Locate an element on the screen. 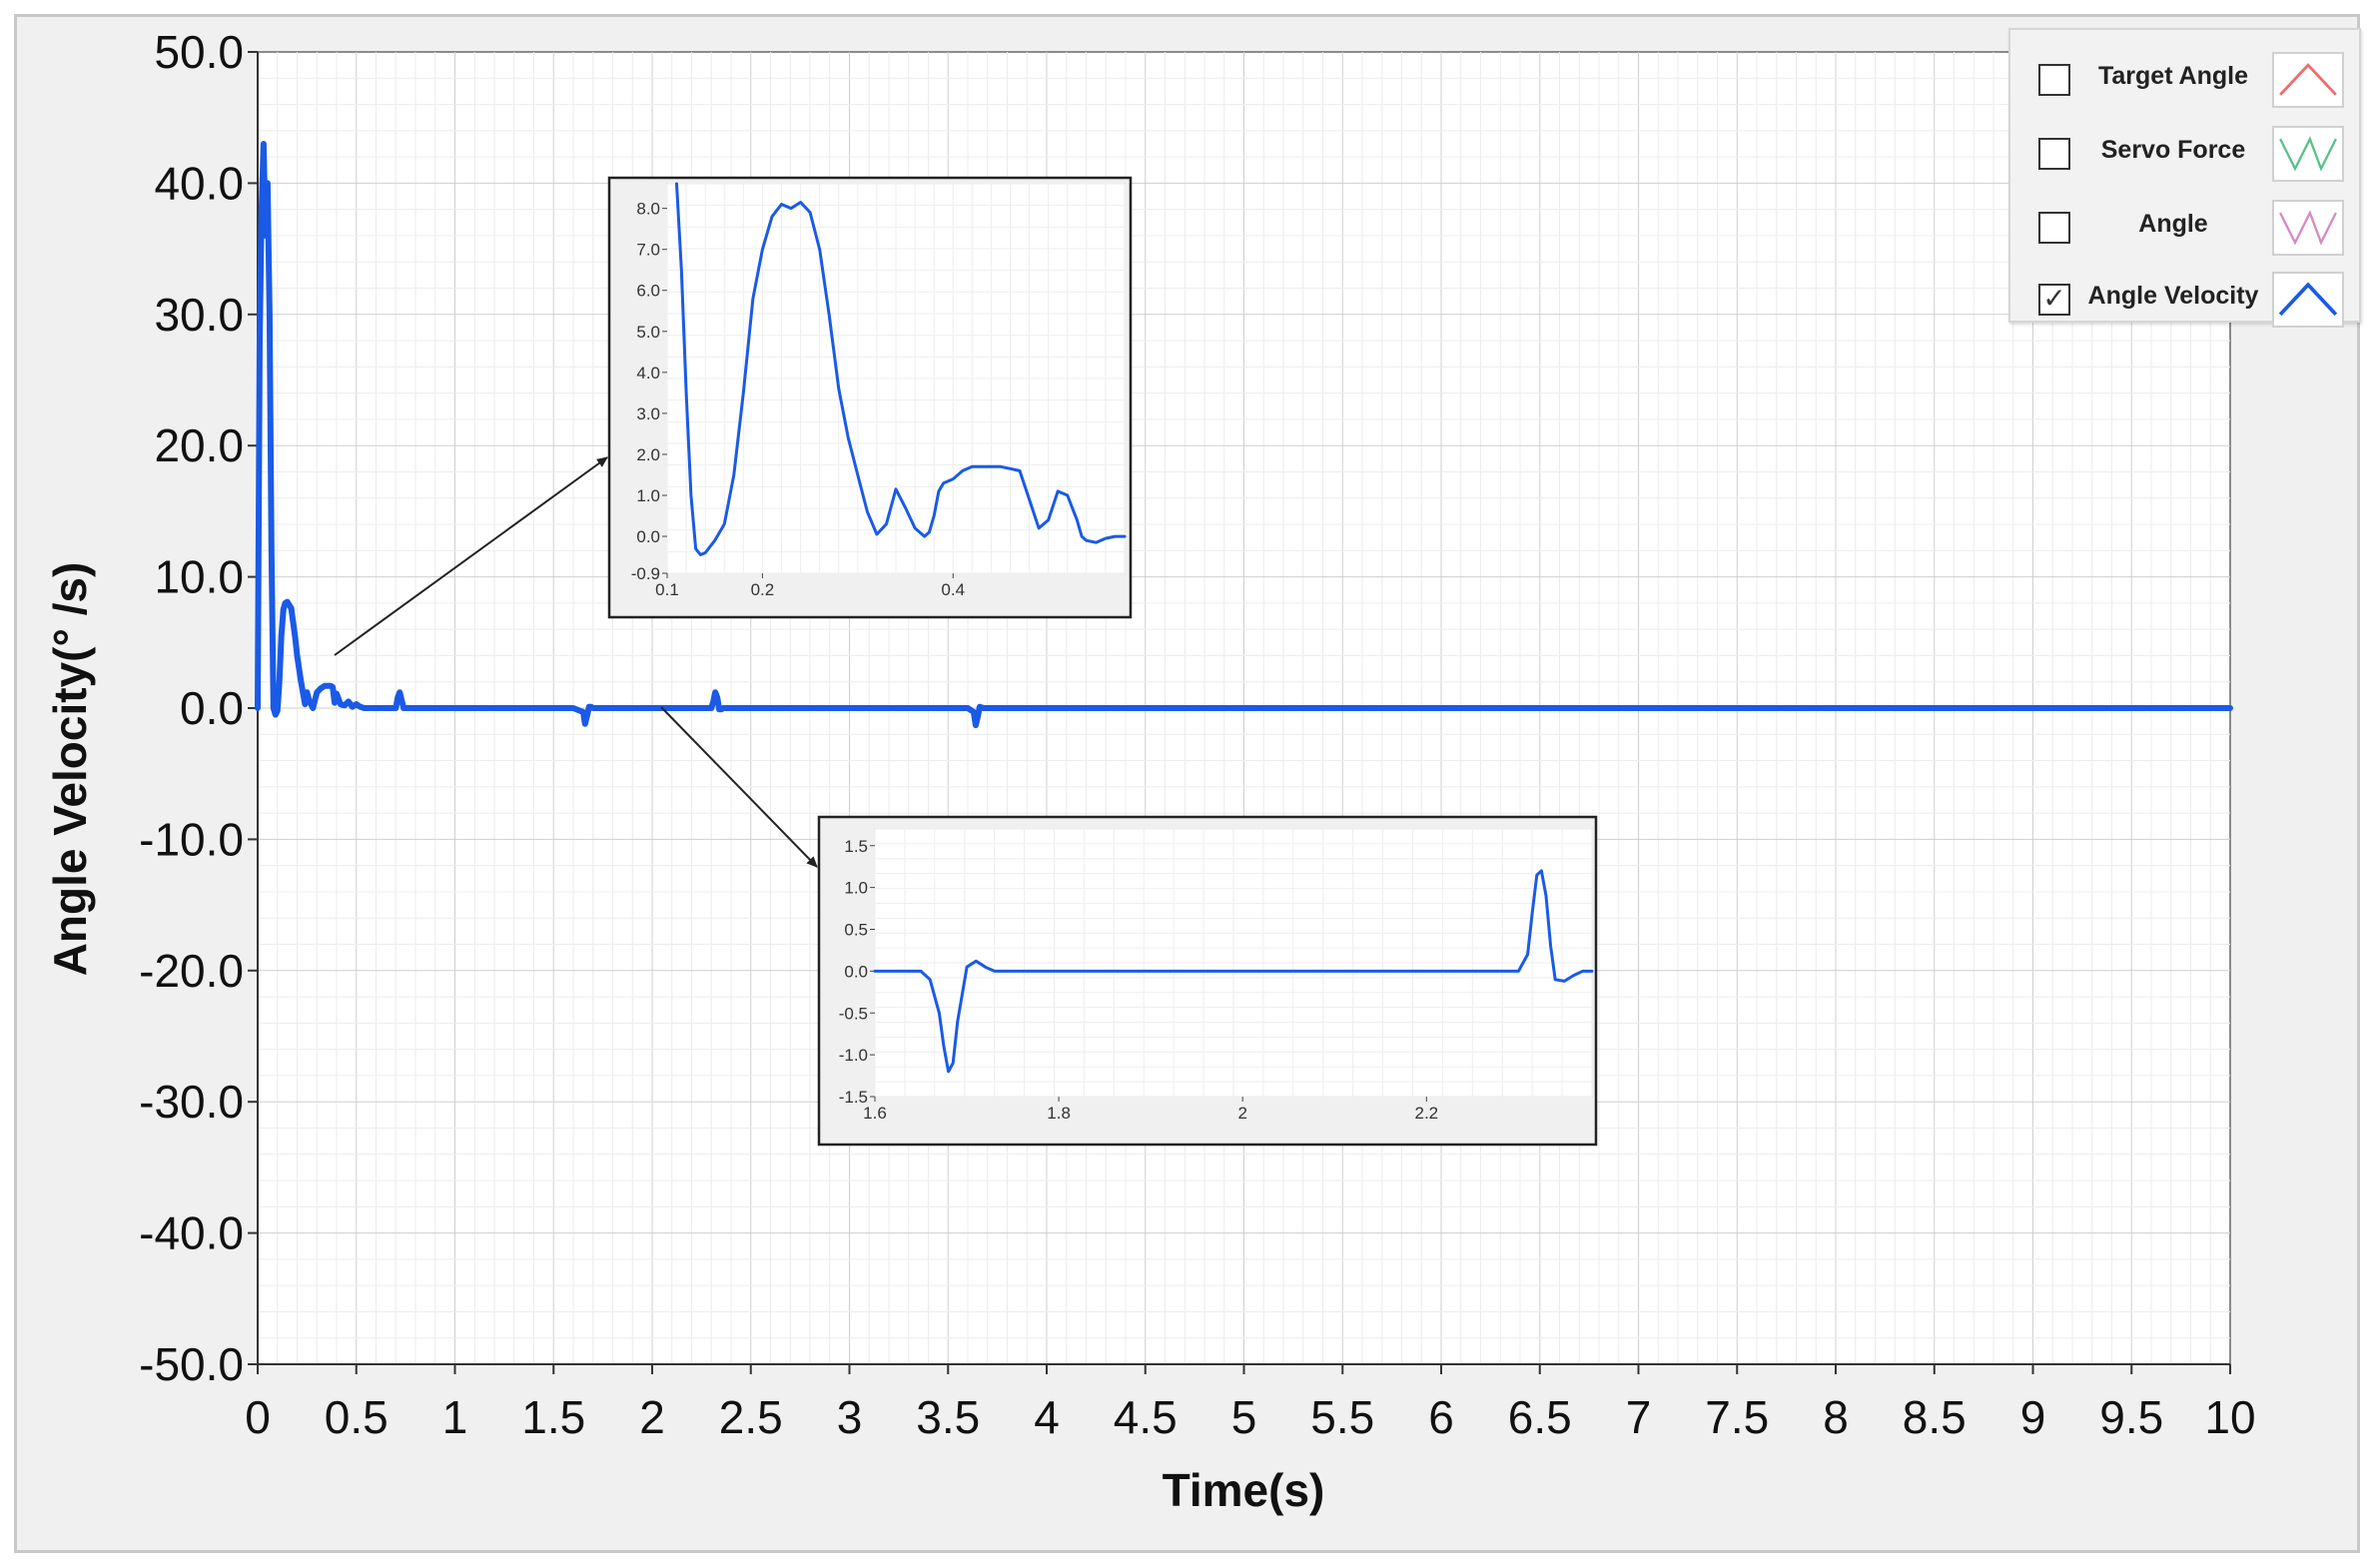  x-tick-label: 0 is located at coordinates (258, 1417).